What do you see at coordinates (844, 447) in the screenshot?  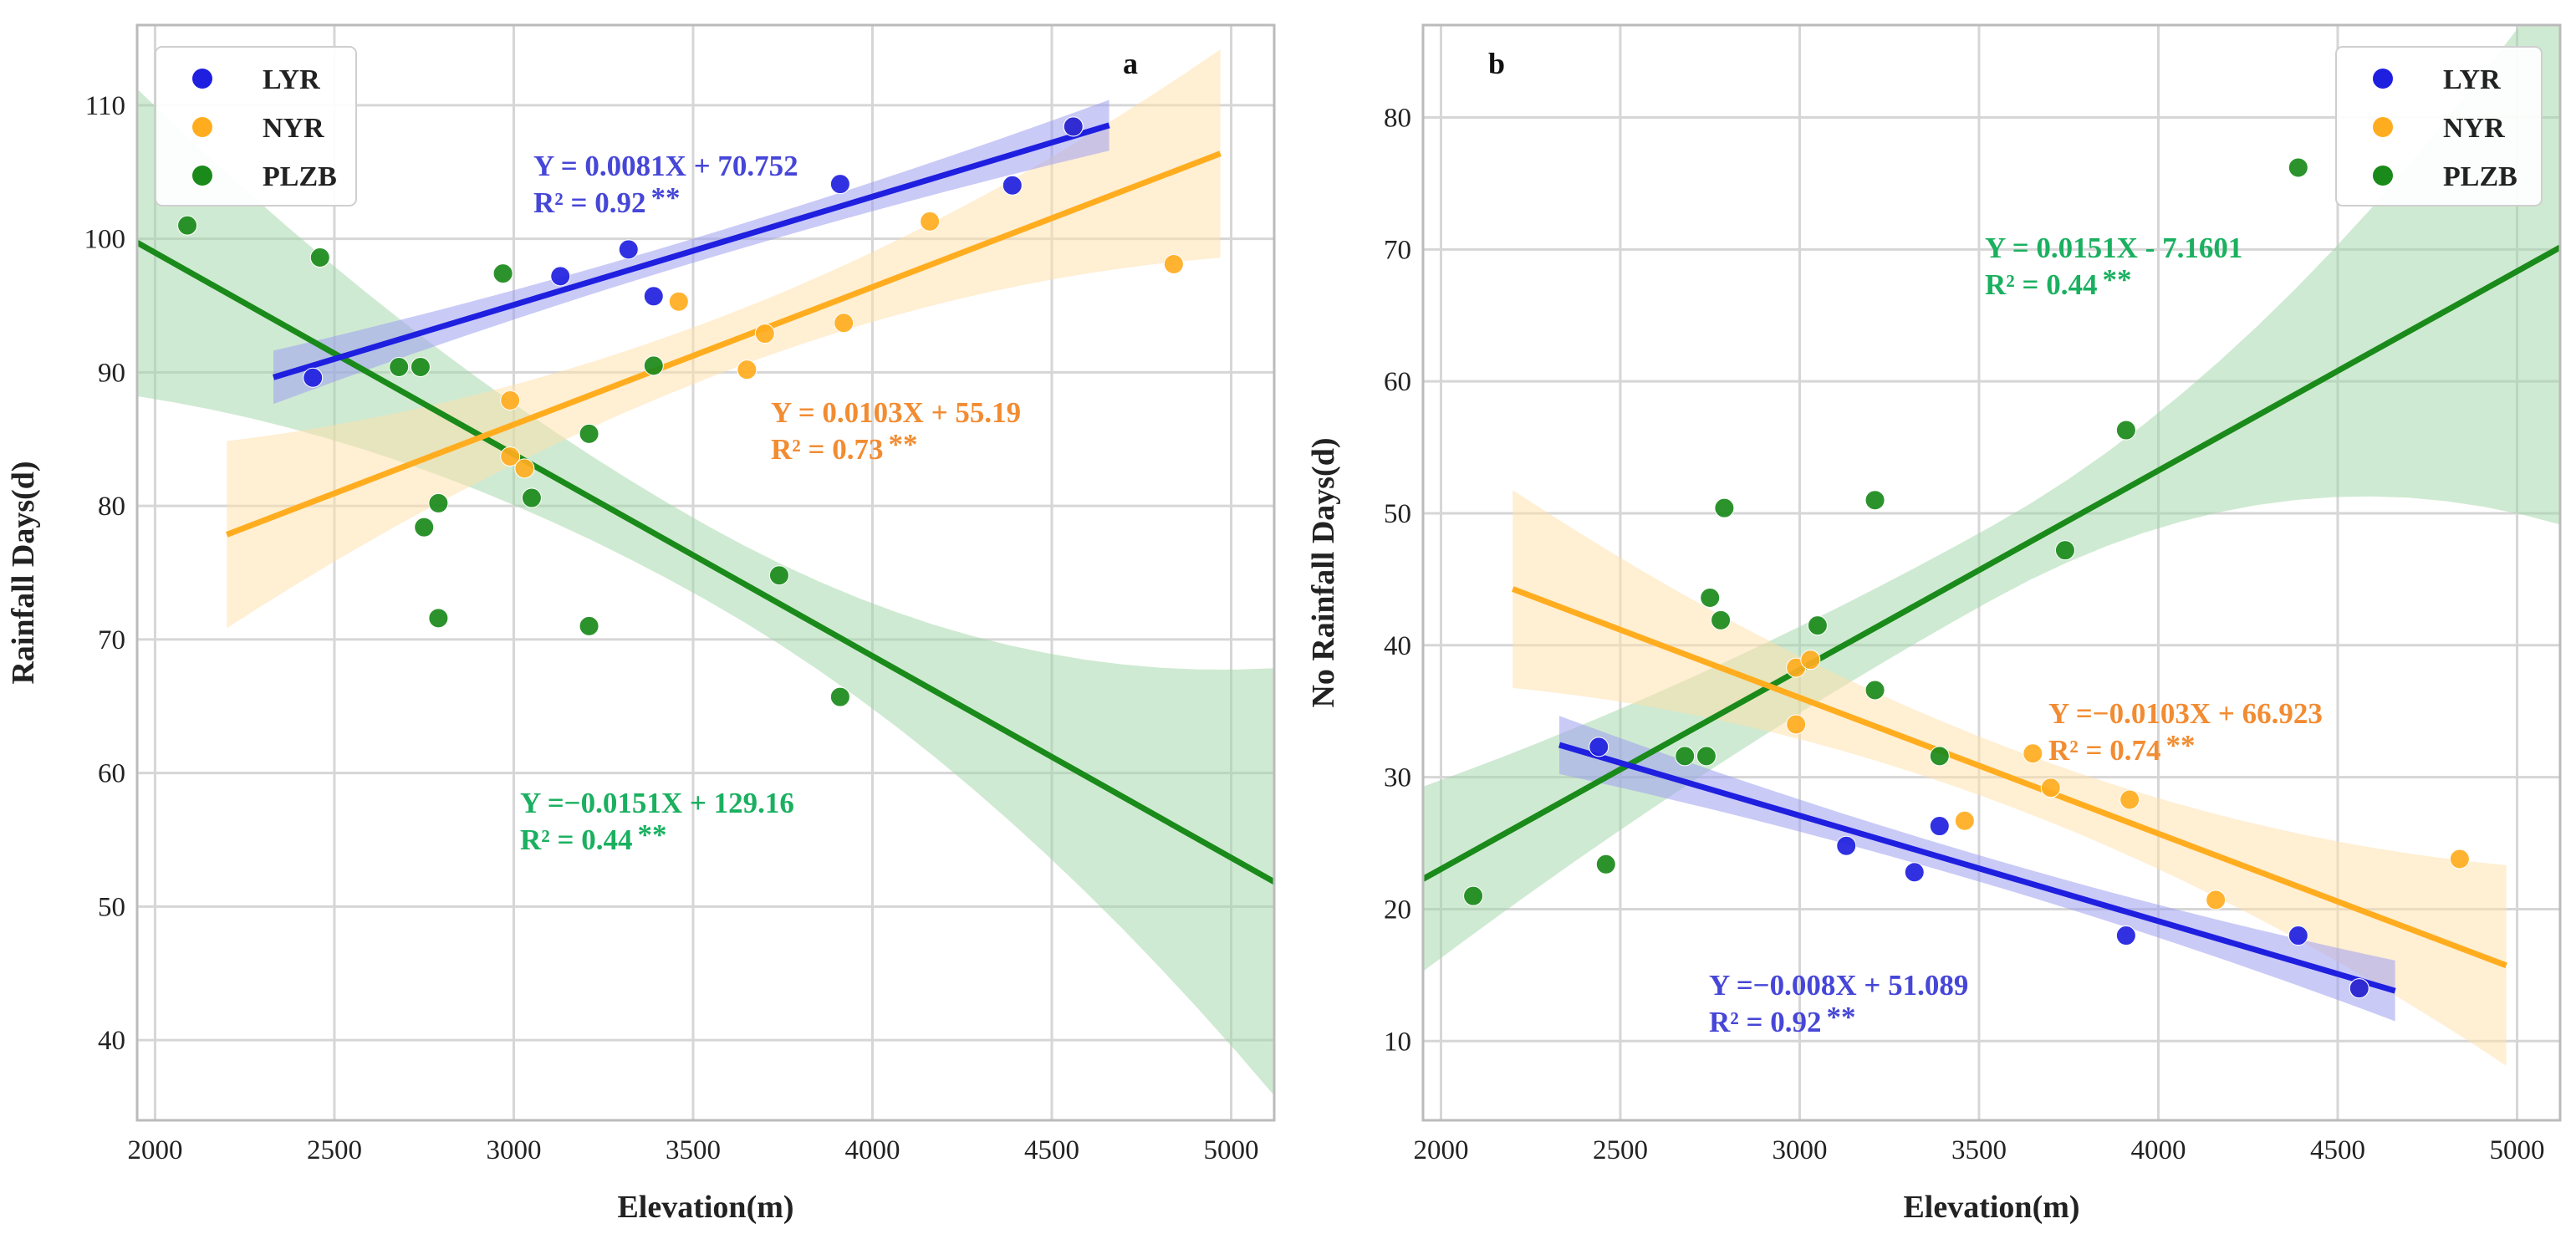 I see `r2-nyr: R² = 0.73 **` at bounding box center [844, 447].